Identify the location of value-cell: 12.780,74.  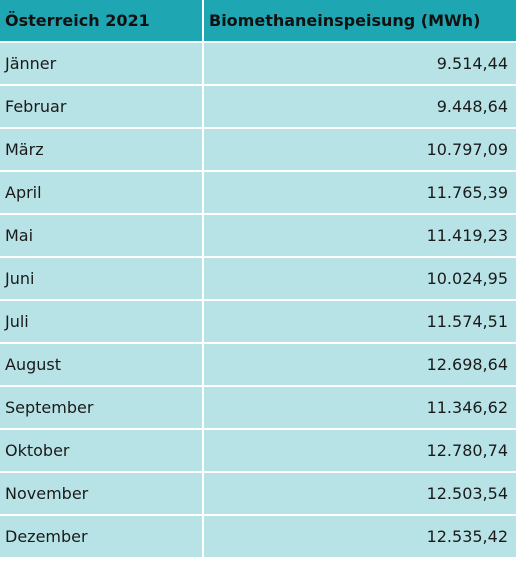
(359, 450).